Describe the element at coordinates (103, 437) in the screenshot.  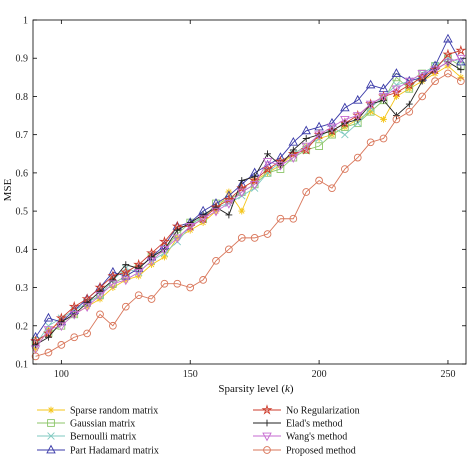
I see `legend-label-bernoulli-matrix: Bernoulli matrix` at that location.